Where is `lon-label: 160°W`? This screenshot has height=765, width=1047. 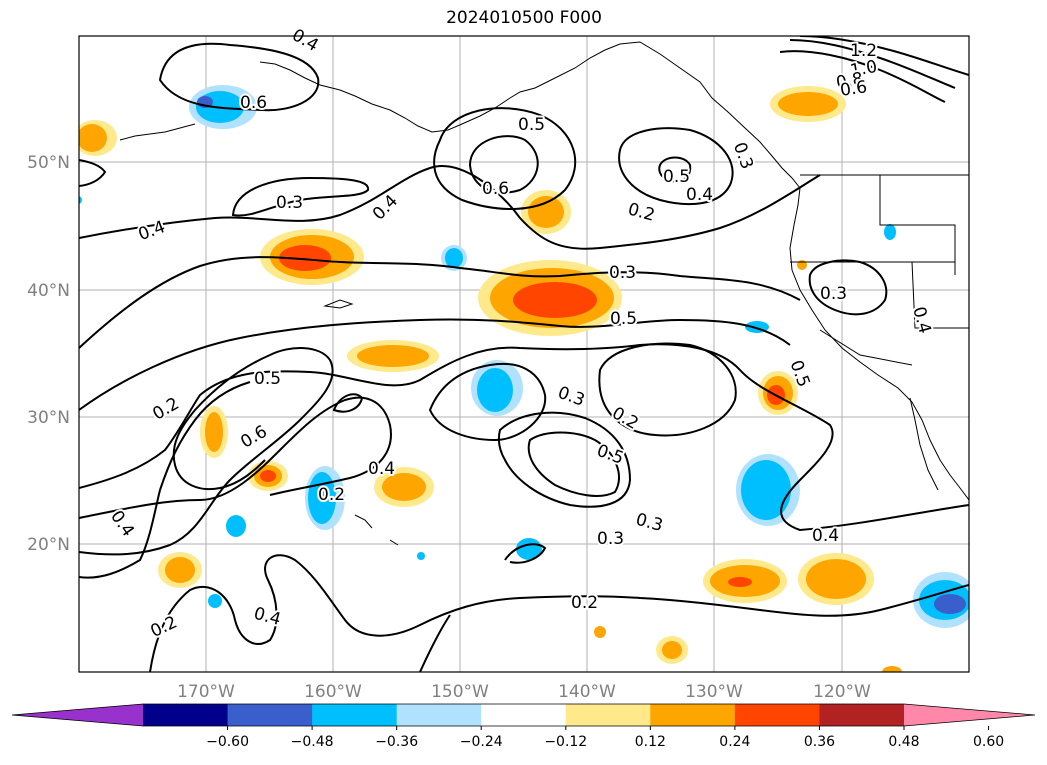 lon-label: 160°W is located at coordinates (333, 692).